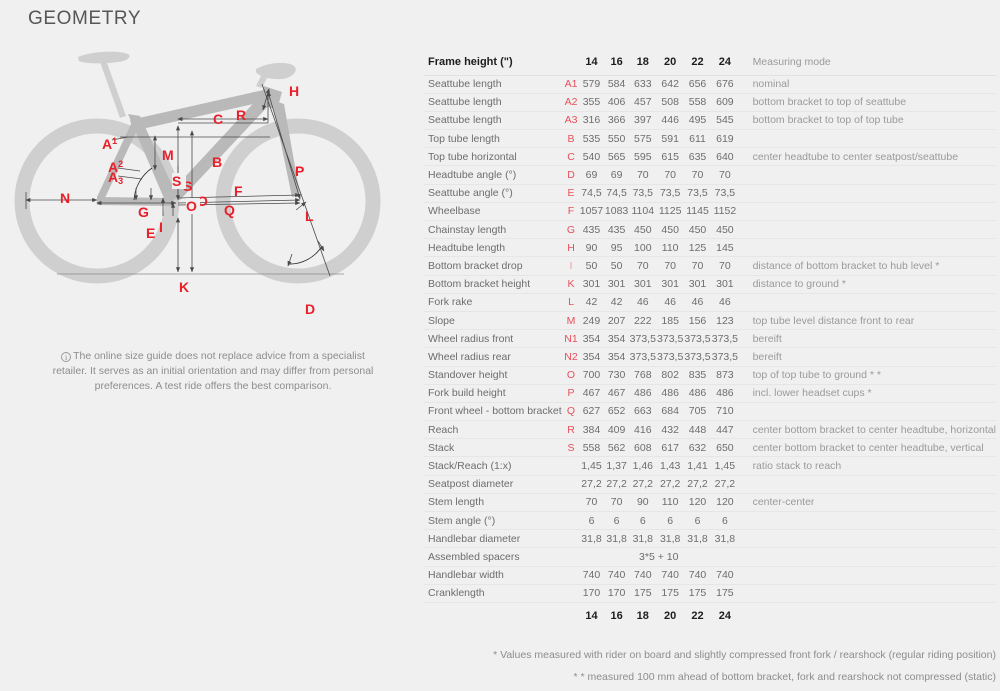  I want to click on footer-size-16: 16, so click(616, 615).